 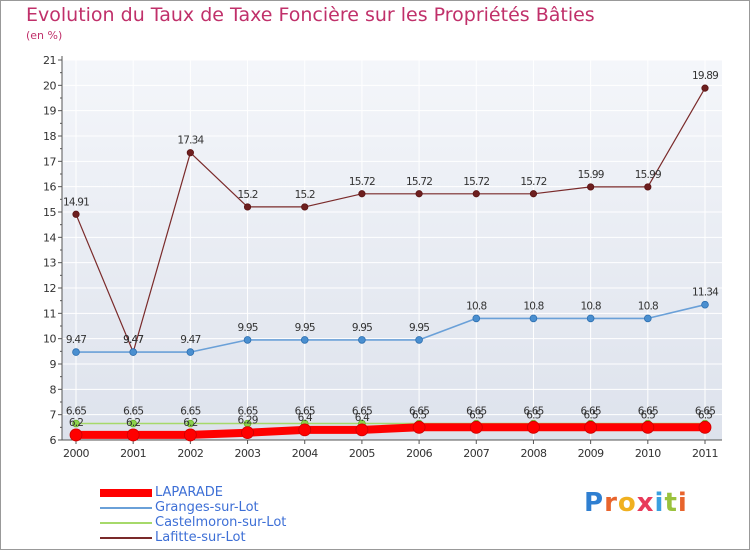 What do you see at coordinates (133, 453) in the screenshot?
I see `x-tick-label: 2001` at bounding box center [133, 453].